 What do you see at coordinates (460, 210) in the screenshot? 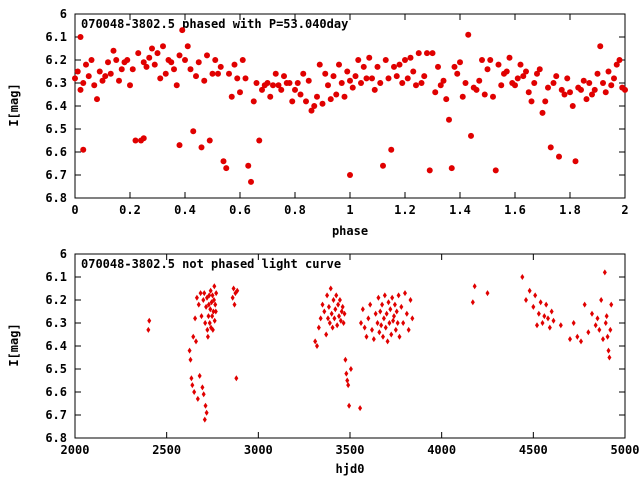
I see `phased-x-tick-label: 1.4` at bounding box center [460, 210].